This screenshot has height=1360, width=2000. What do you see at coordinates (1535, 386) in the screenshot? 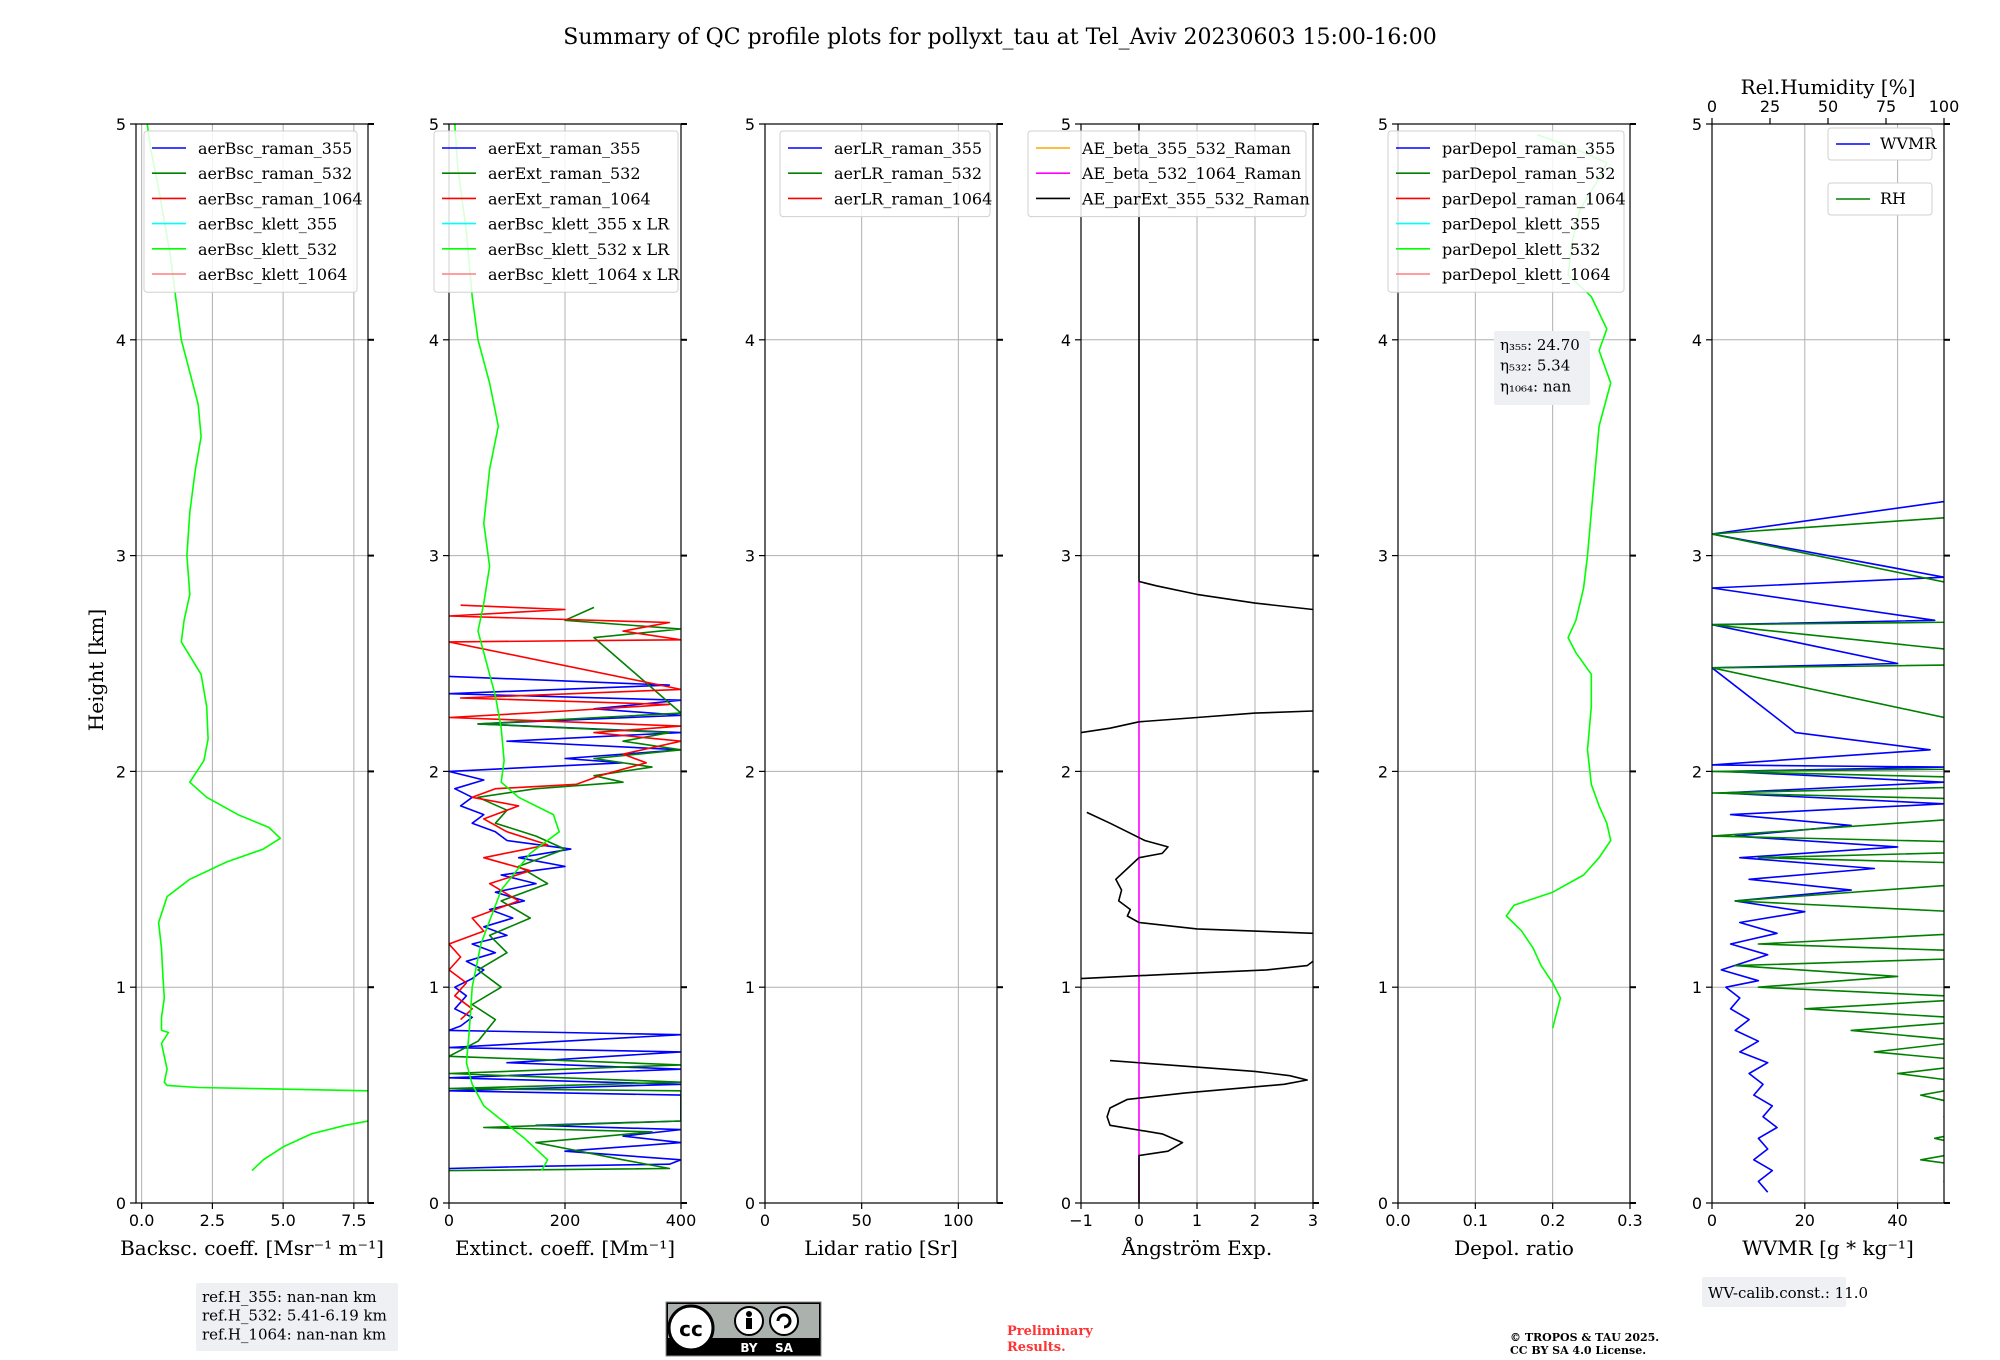
I see `annotation-text: η₁₀₆₄: nan` at bounding box center [1535, 386].